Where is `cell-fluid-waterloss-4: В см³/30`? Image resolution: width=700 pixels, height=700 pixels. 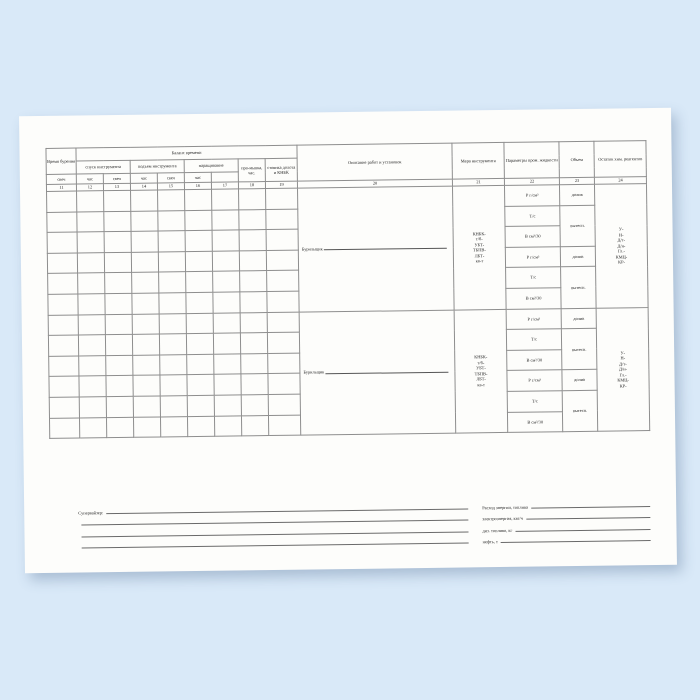 cell-fluid-waterloss-4: В см³/30 is located at coordinates (535, 422).